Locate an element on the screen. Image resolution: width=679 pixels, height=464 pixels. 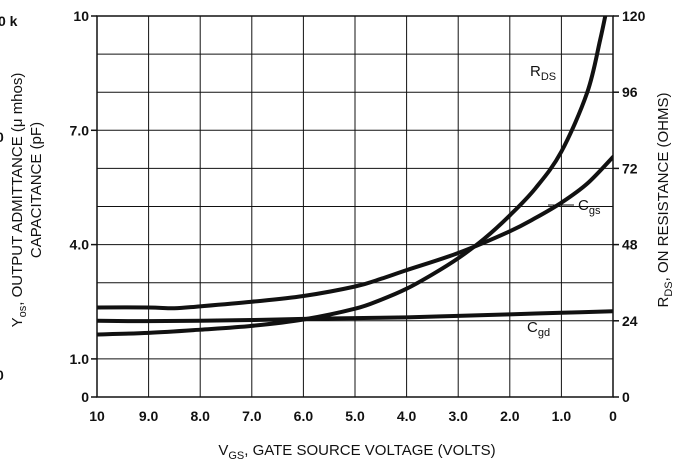
y-right-tick-label: 48 is located at coordinates (630, 245).